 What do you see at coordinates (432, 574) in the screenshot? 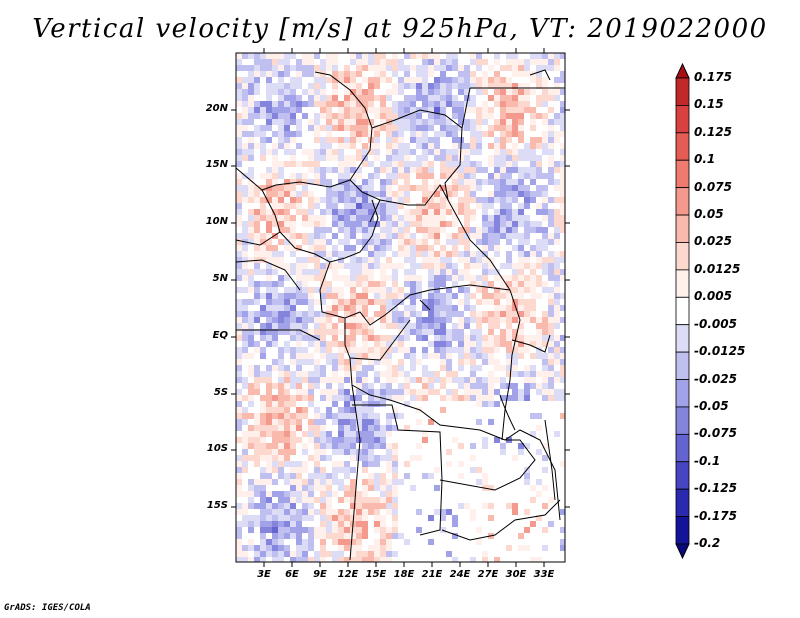
I see `lon-label: 21E` at bounding box center [432, 574].